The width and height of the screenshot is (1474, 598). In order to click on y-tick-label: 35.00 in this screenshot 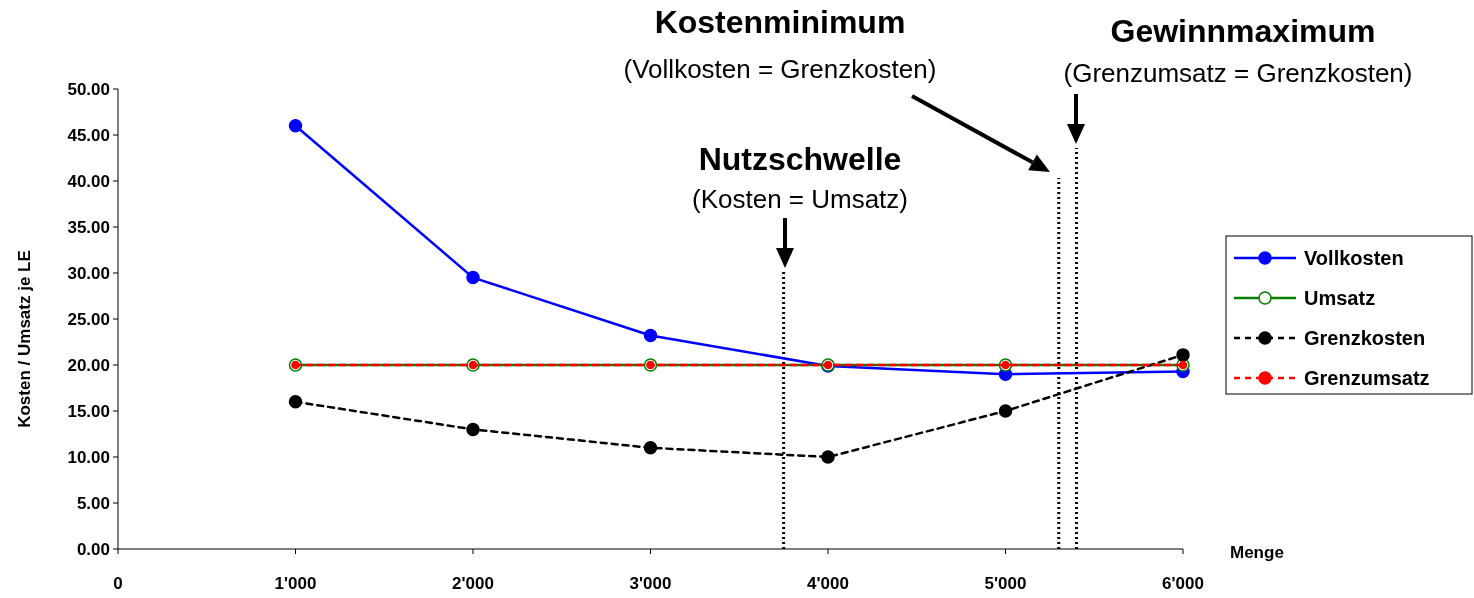, I will do `click(88, 227)`.